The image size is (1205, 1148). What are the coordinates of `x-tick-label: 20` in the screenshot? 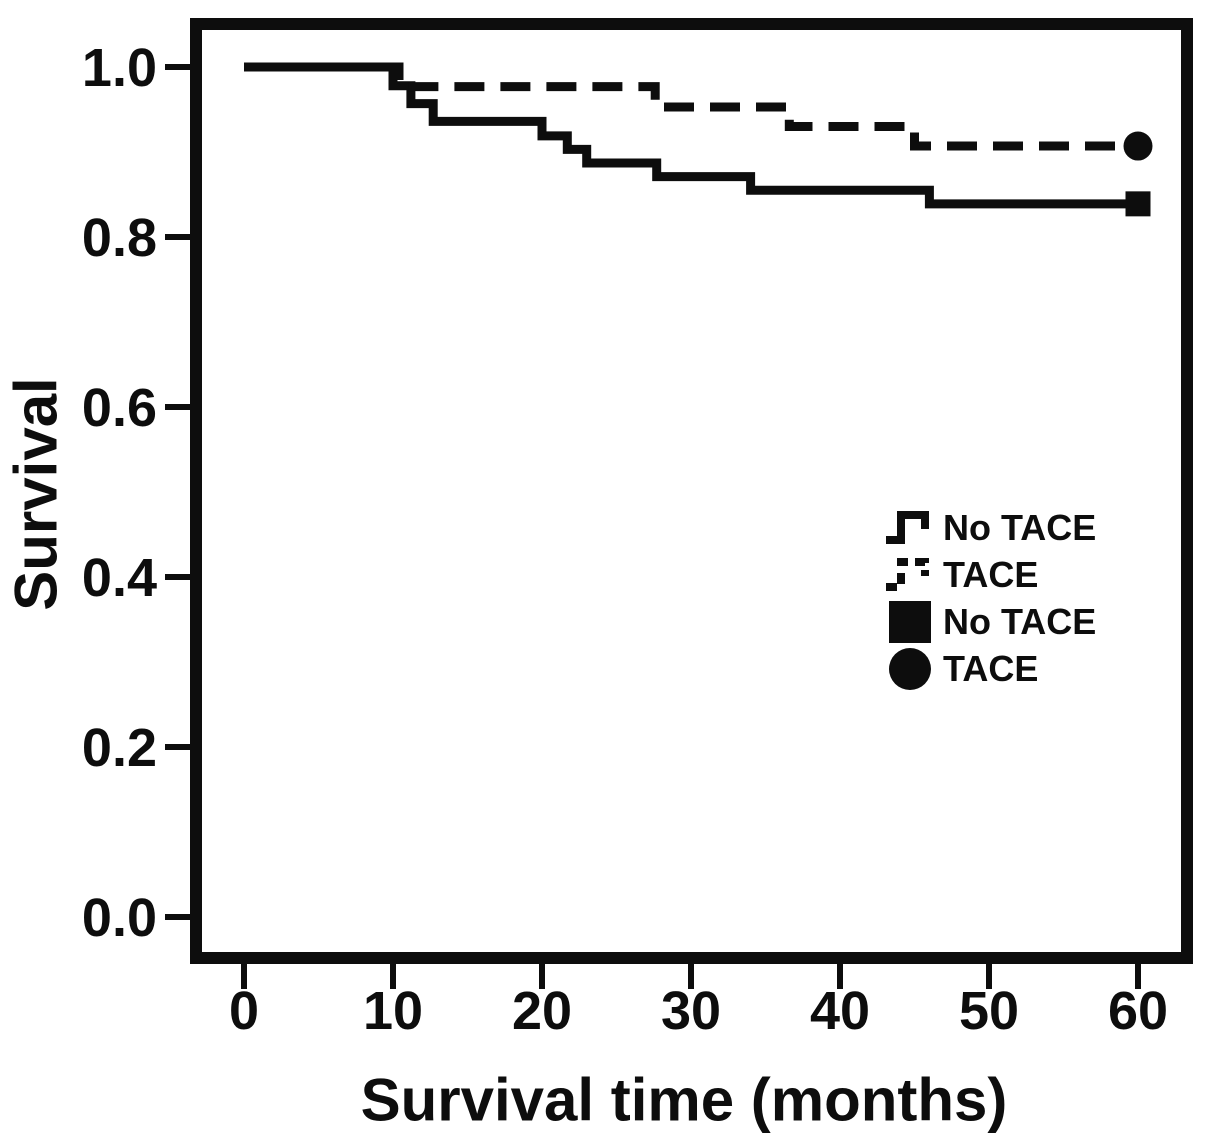 It's located at (542, 1011).